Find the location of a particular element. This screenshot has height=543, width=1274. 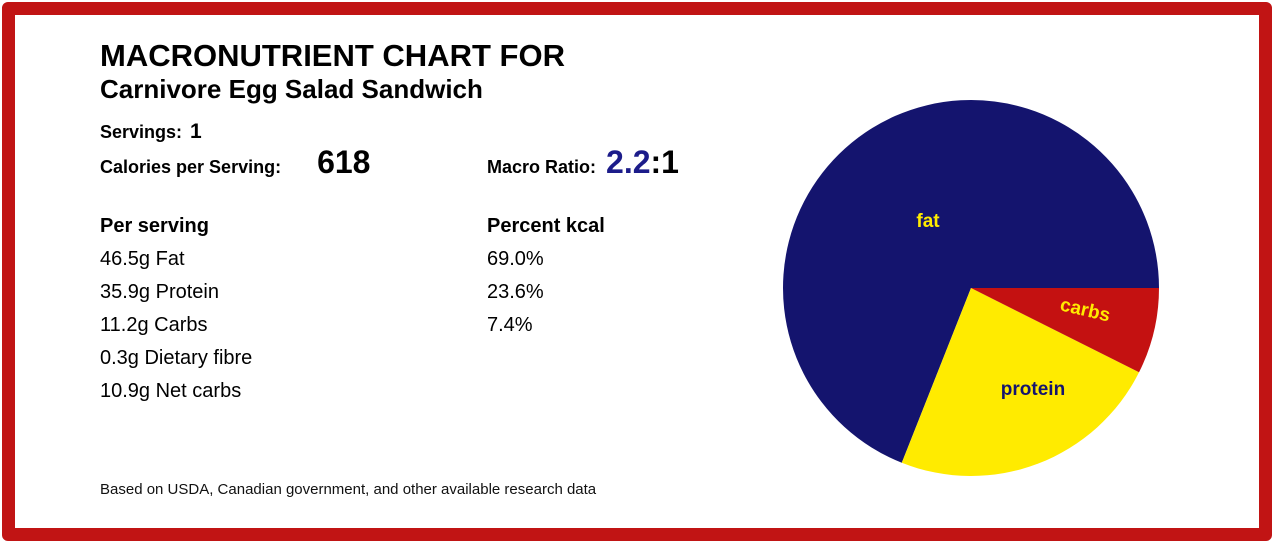

macro-ratio-suffix: :1 is located at coordinates (664, 162).